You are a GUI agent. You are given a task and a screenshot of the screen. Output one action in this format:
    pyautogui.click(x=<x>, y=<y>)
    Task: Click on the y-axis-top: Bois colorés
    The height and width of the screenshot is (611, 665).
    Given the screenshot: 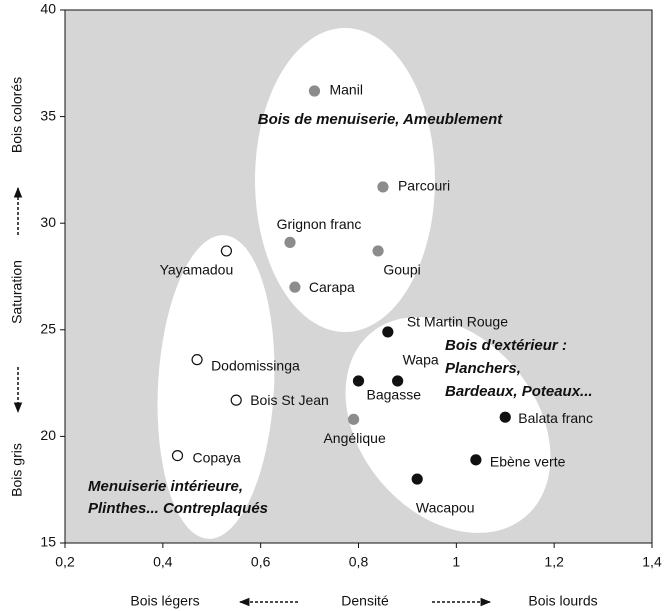 What is the action you would take?
    pyautogui.click(x=17, y=115)
    